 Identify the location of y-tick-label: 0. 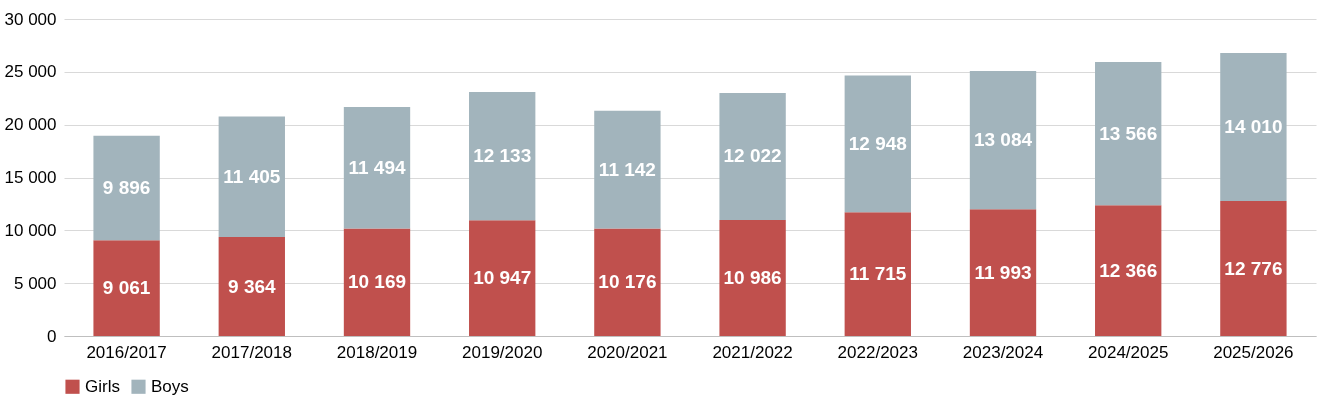
(52, 336).